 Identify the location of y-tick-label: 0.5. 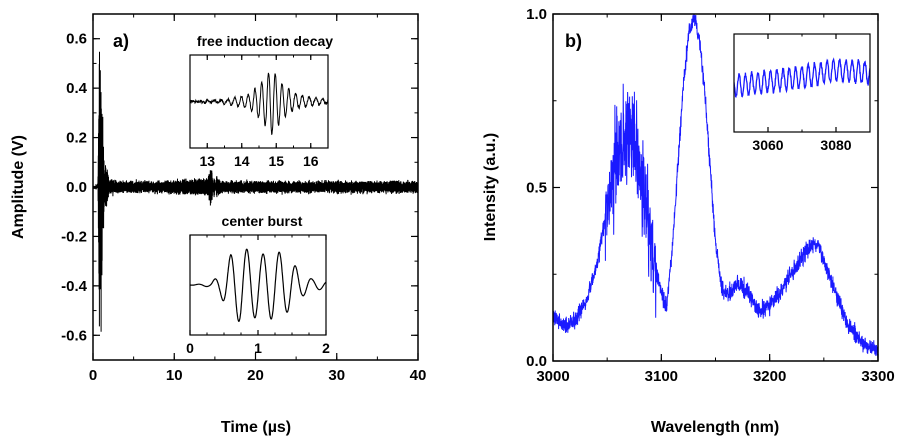
(536, 188).